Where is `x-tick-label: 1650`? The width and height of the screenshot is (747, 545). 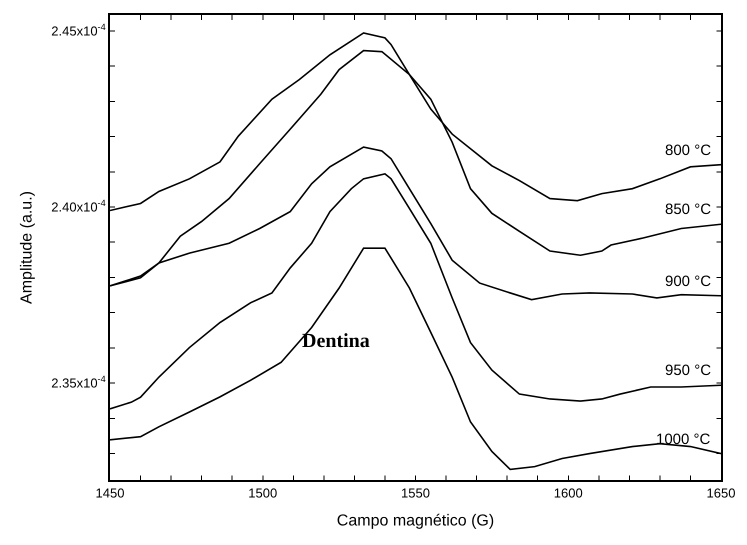
x-tick-label: 1650 is located at coordinates (721, 492).